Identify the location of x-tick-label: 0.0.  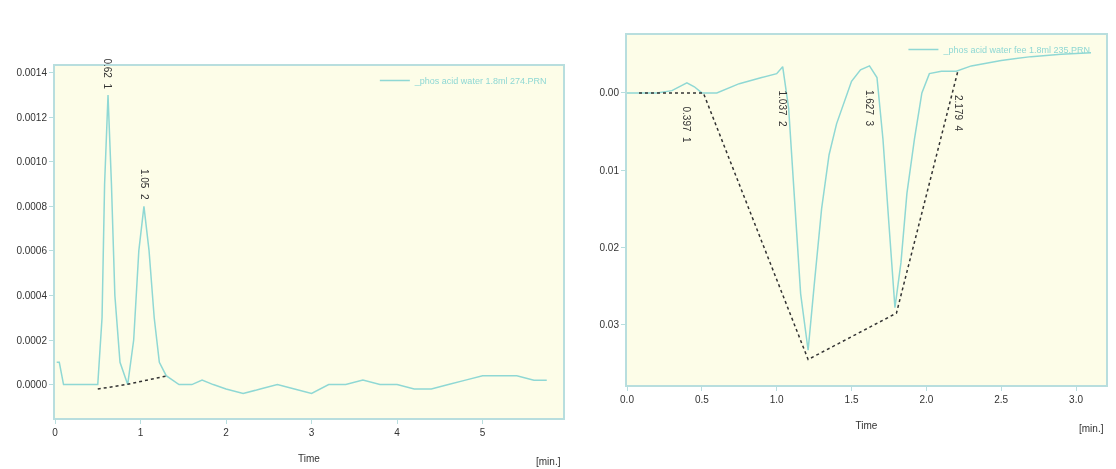
(627, 399).